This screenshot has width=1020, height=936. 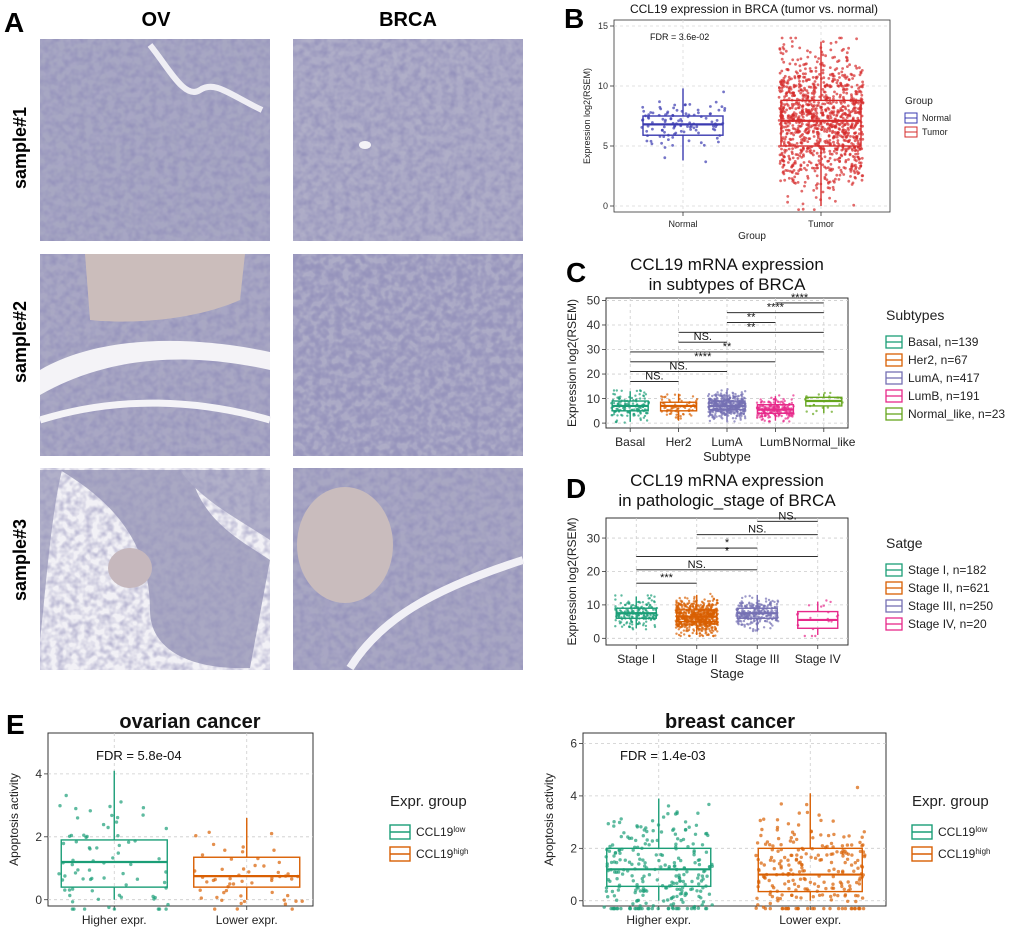 What do you see at coordinates (956, 414) in the screenshot?
I see `legend-label: Normal_like, n=23` at bounding box center [956, 414].